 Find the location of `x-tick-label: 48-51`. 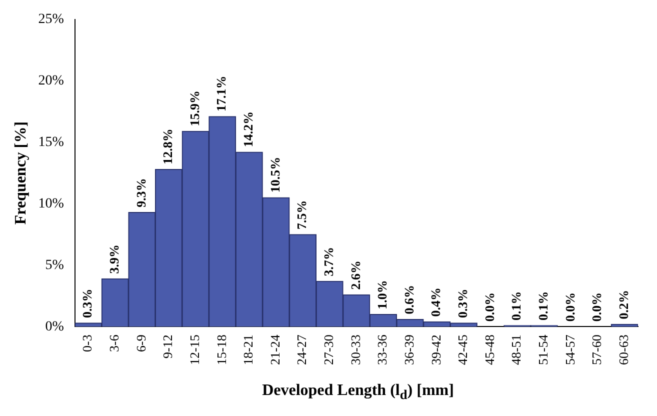

x-tick-label: 48-51 is located at coordinates (516, 350).